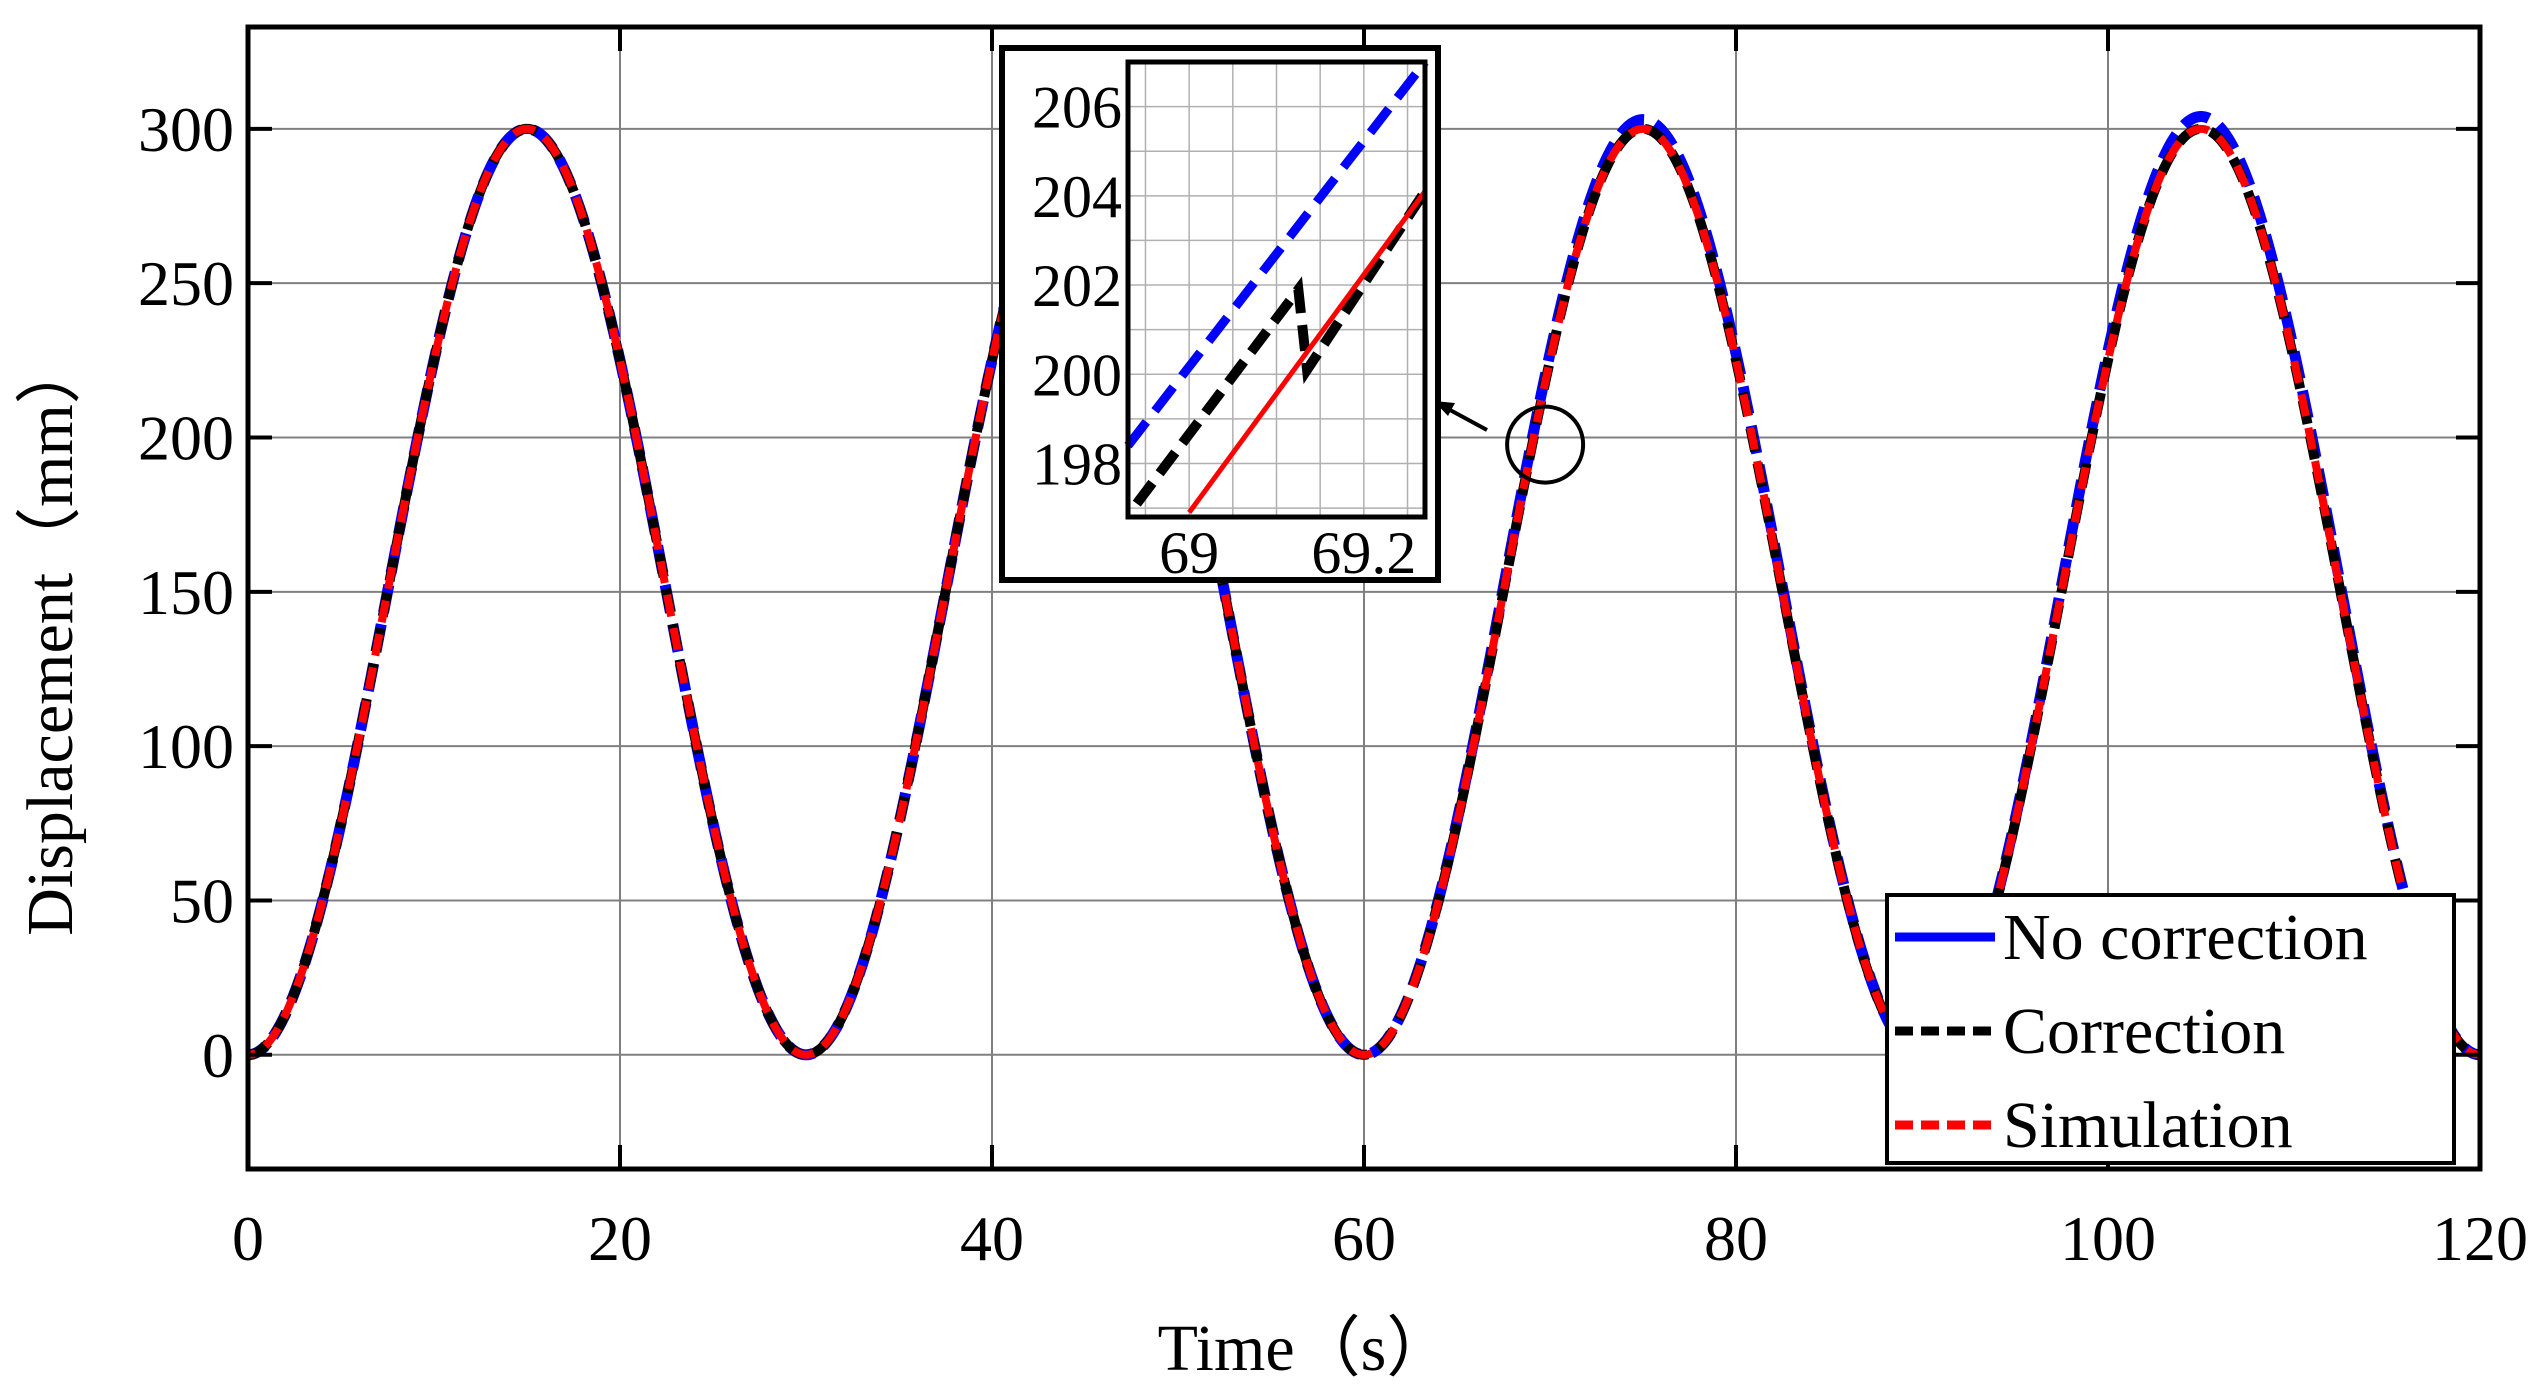 The width and height of the screenshot is (2529, 1399). What do you see at coordinates (218, 1055) in the screenshot?
I see `y-tick-label-0: 0` at bounding box center [218, 1055].